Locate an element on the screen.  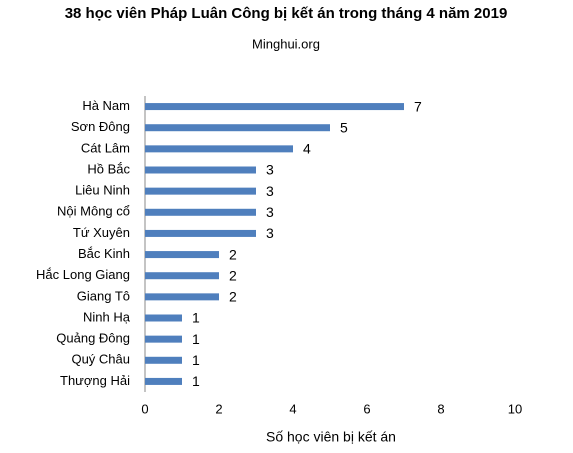
y-tick-label: Liêu Ninh is located at coordinates (102, 190).